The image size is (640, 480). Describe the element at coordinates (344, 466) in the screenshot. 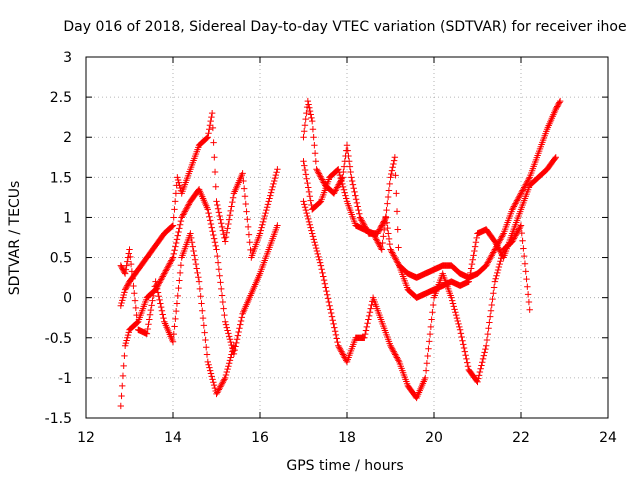

I see `x-axis-label: GPS time / hours` at that location.